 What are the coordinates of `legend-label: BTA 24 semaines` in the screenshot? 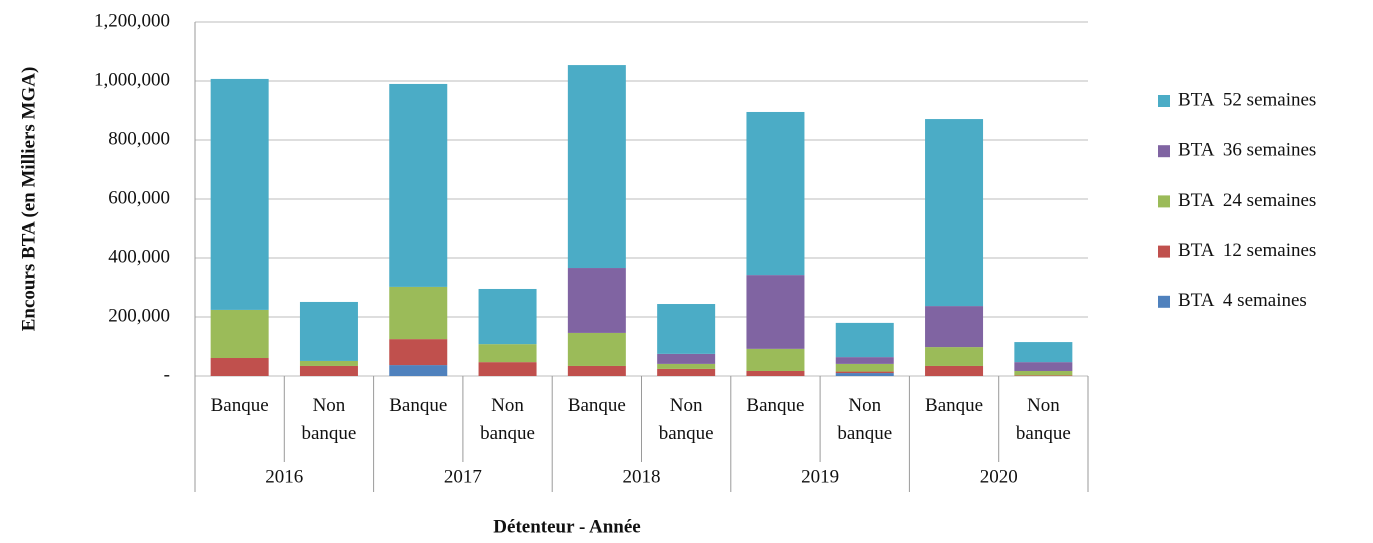 It's located at (1247, 200).